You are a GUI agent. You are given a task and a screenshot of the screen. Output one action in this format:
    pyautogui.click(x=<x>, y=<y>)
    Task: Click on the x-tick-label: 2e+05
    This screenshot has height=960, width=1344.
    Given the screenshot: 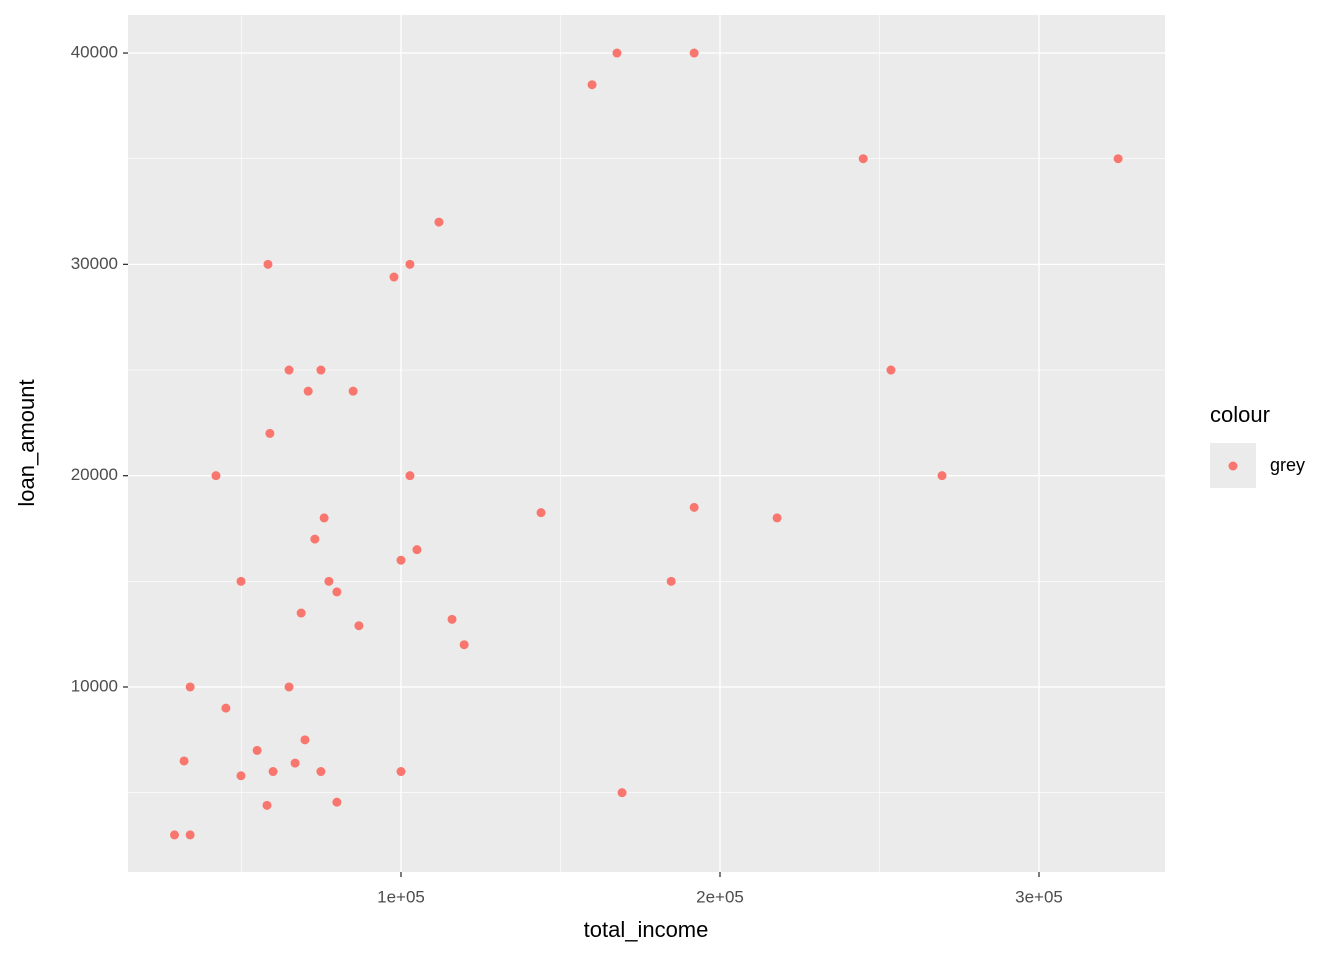 What is the action you would take?
    pyautogui.click(x=720, y=896)
    